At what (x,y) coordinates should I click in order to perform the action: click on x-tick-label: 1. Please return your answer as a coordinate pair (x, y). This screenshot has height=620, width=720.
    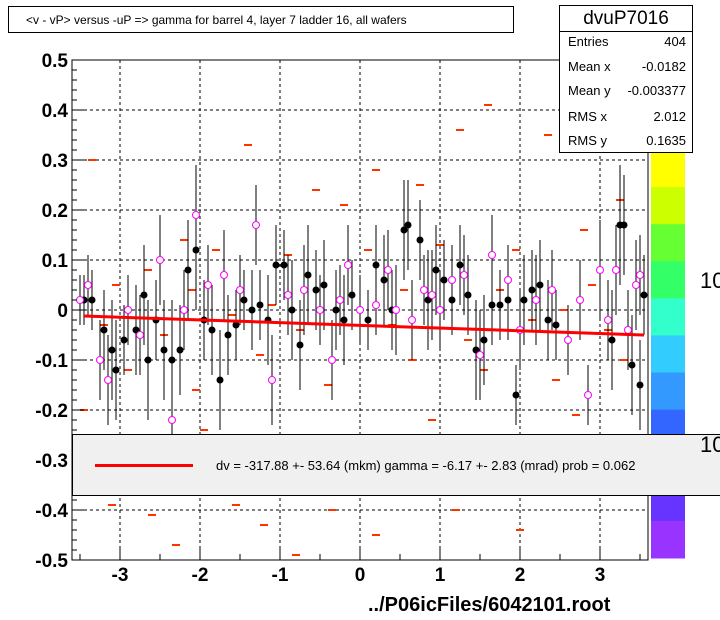
    Looking at the image, I should click on (440, 575).